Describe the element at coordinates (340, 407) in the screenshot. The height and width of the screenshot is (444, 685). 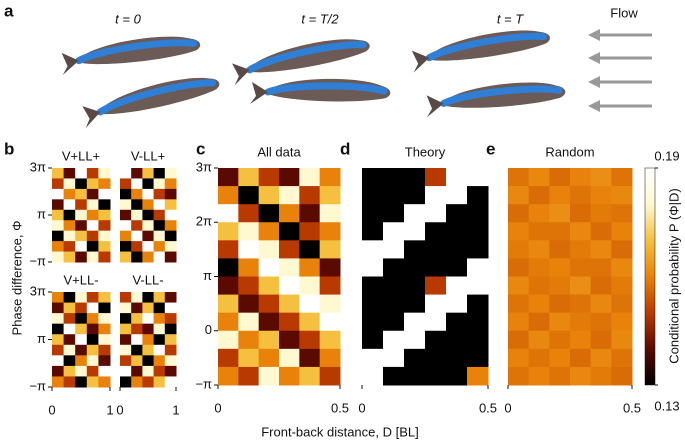
I see `x-tick-label: 0.5` at that location.